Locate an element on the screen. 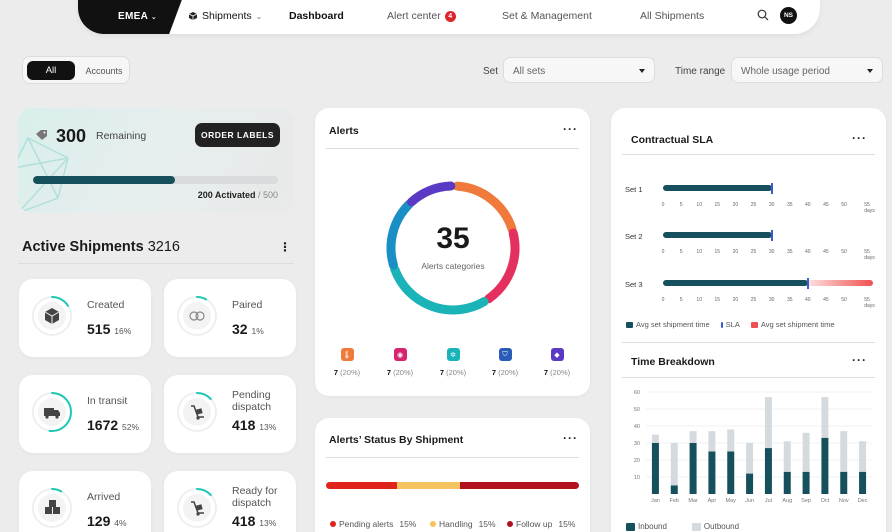 The width and height of the screenshot is (892, 532). sla-over-bar is located at coordinates (840, 283).